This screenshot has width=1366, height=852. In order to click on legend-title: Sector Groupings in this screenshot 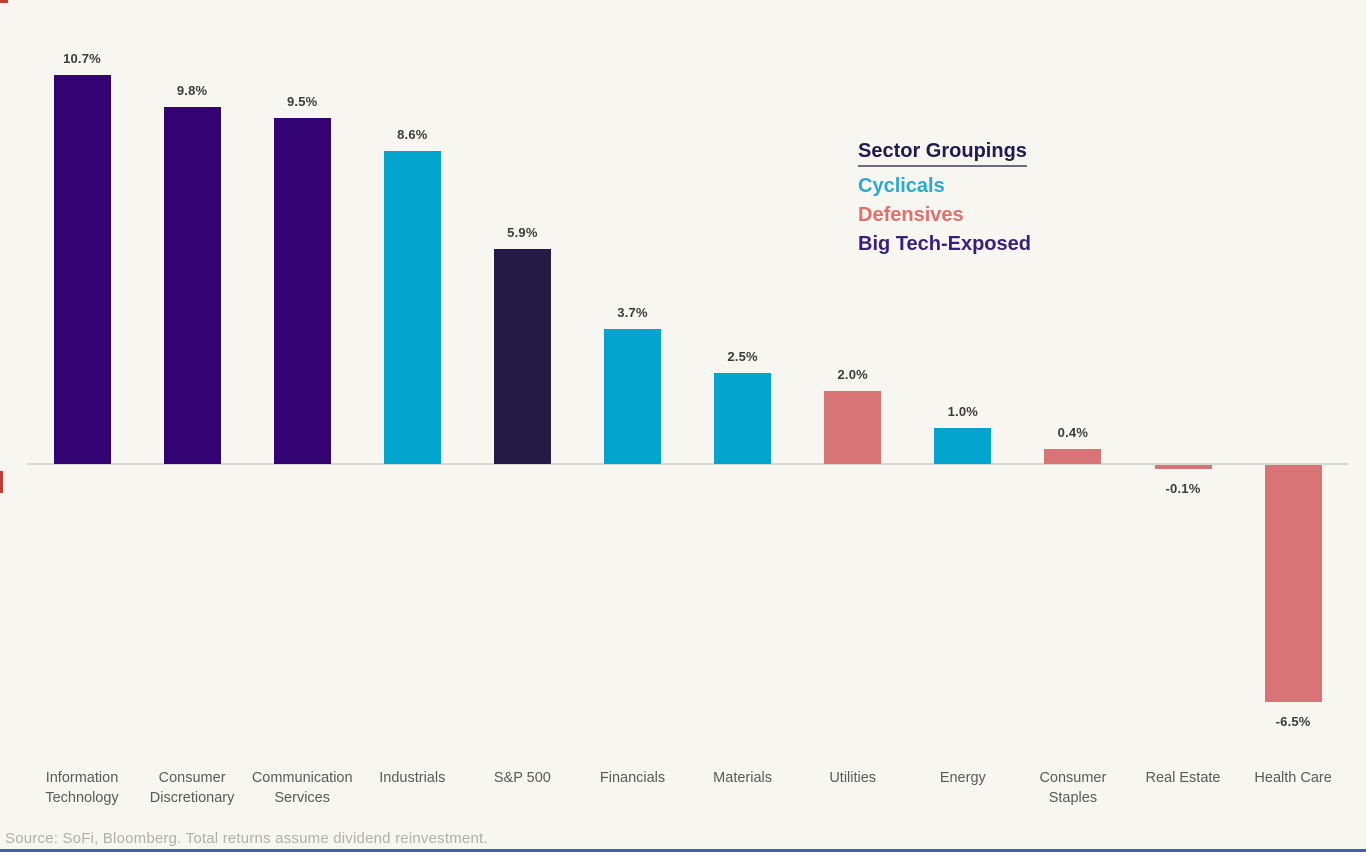, I will do `click(942, 153)`.